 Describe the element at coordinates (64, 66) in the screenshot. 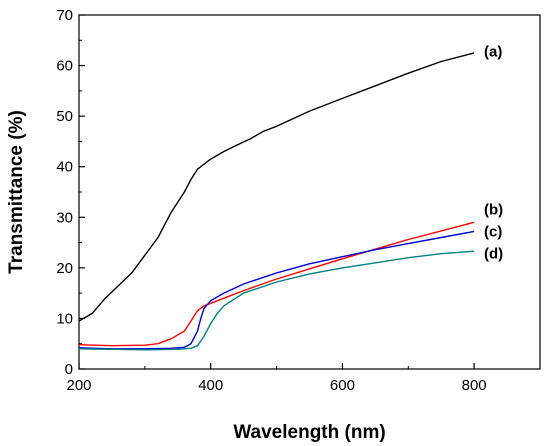

I see `y-tick-label: 60` at that location.